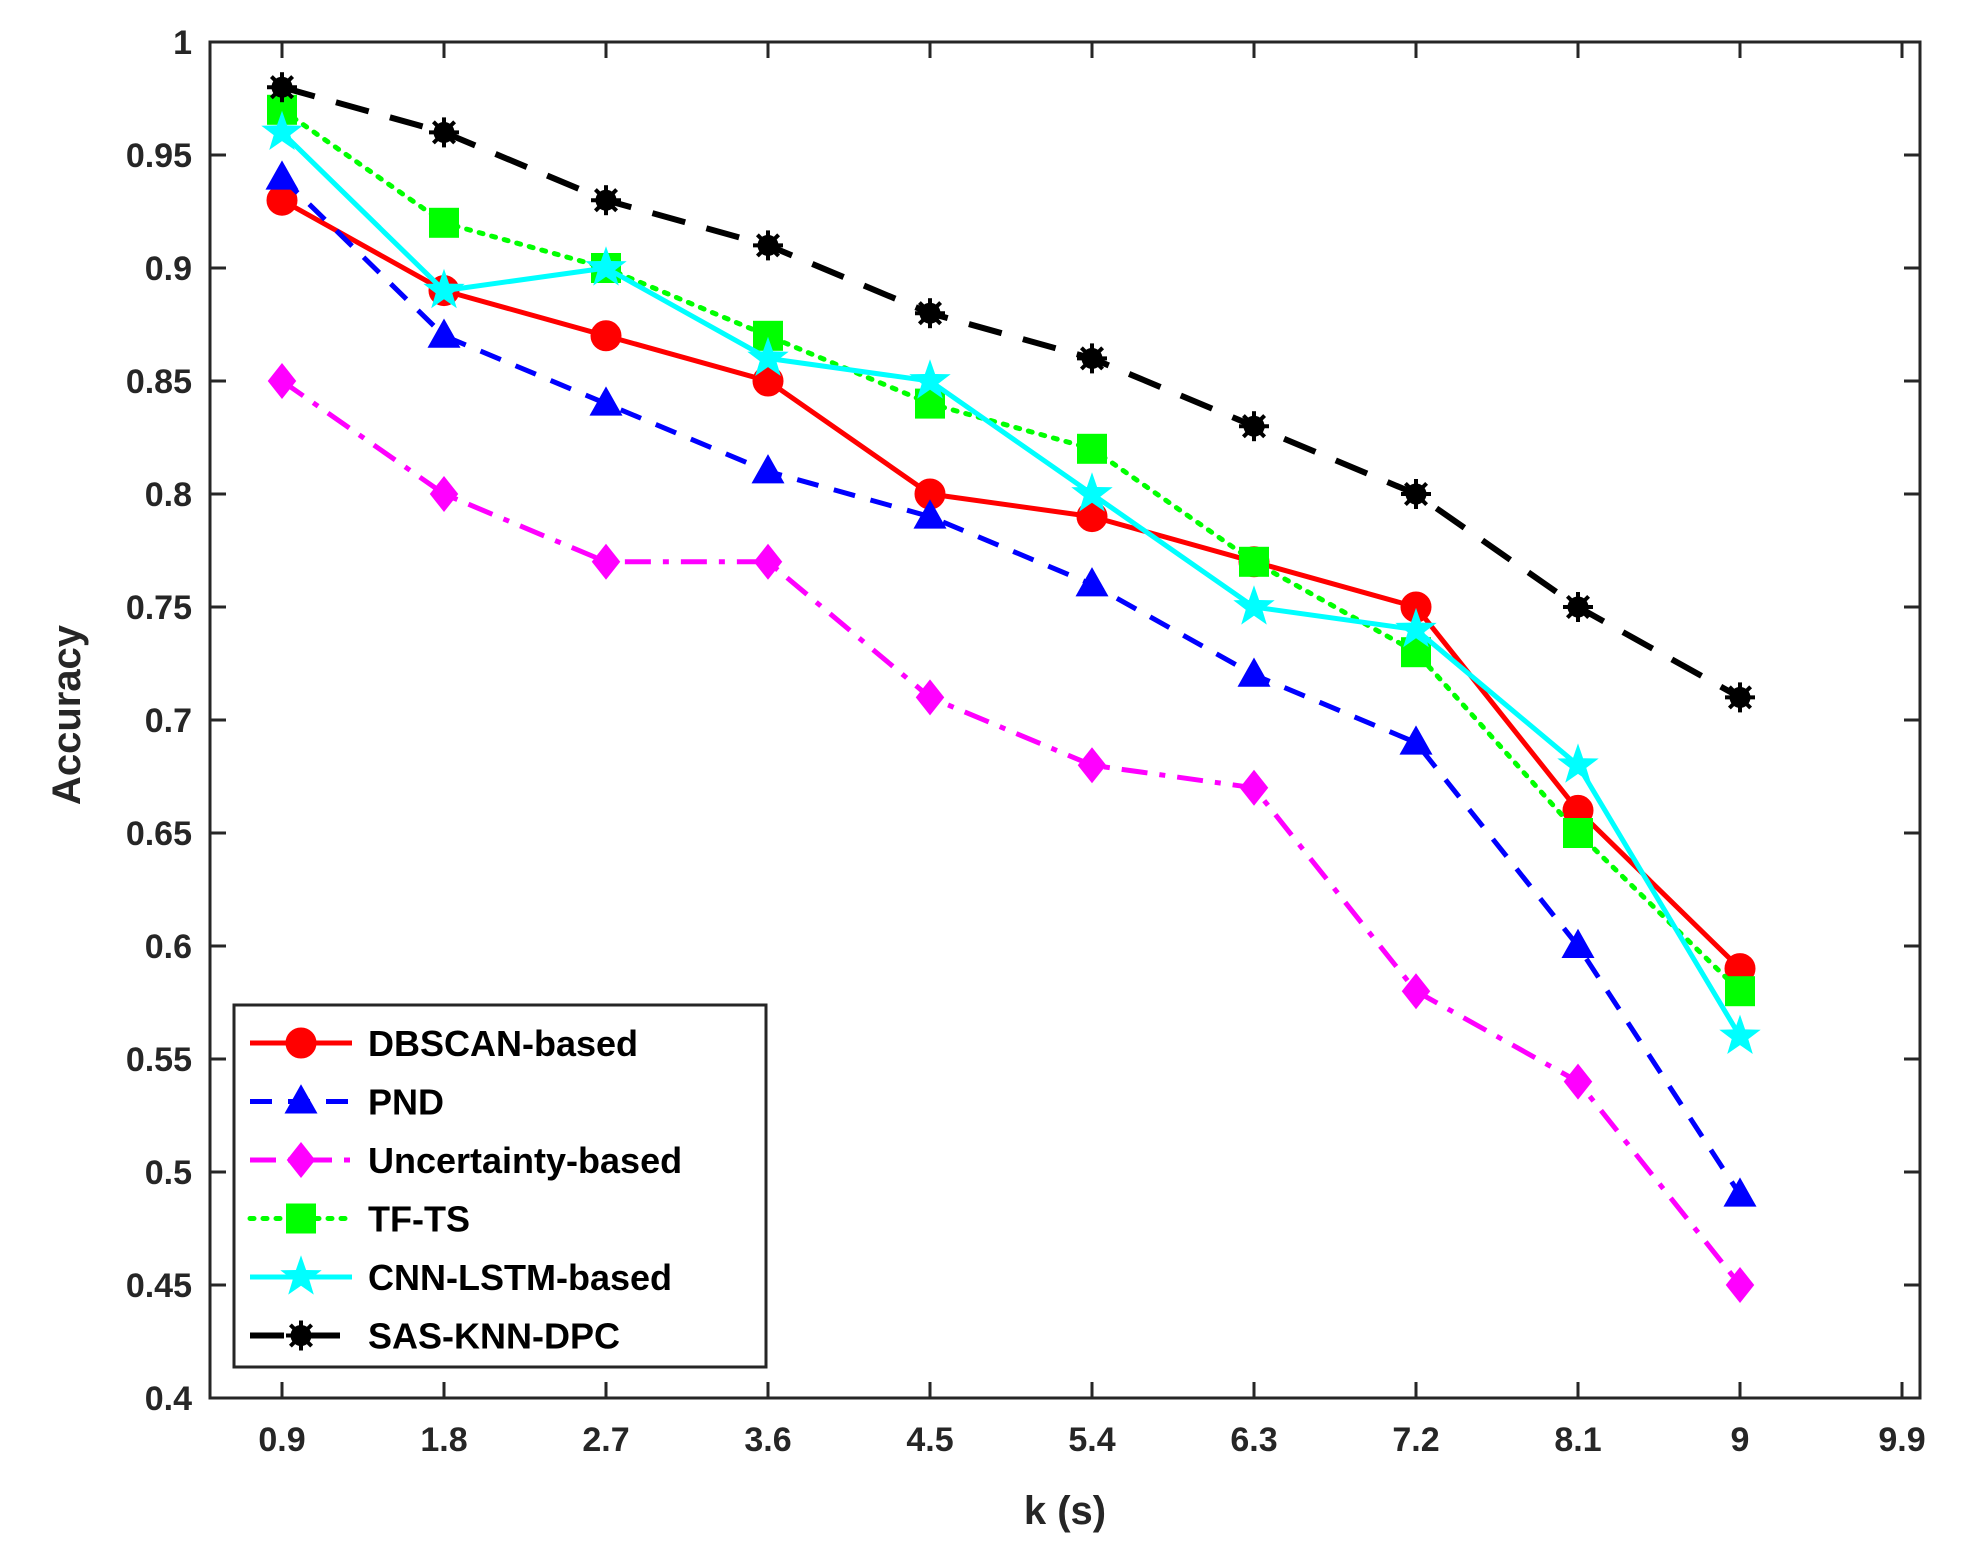 This screenshot has height=1562, width=1968. Describe the element at coordinates (605, 1440) in the screenshot. I see `x-tick-label: 2.7` at that location.